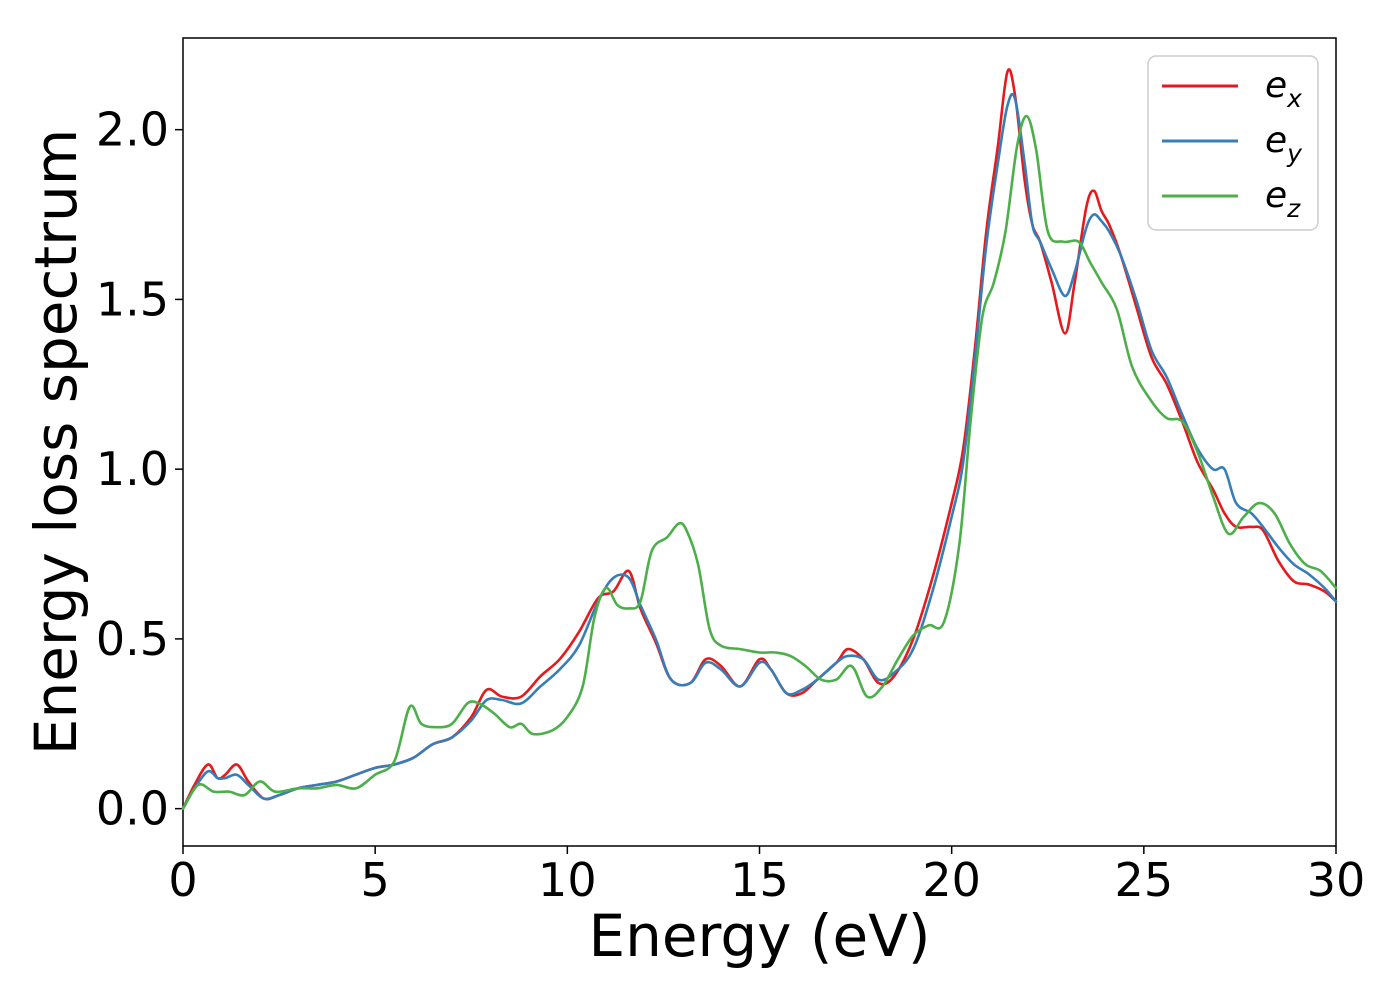 The width and height of the screenshot is (1400, 1000). What do you see at coordinates (132, 469) in the screenshot?
I see `y-tick-label: 1.0` at bounding box center [132, 469].